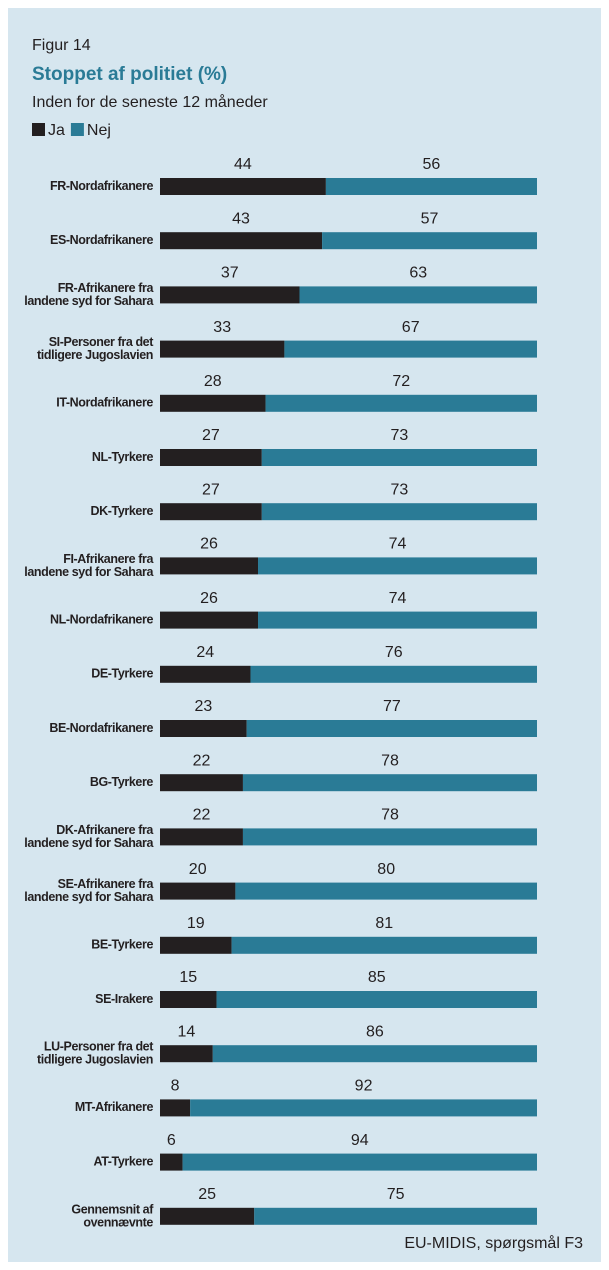 The width and height of the screenshot is (609, 1270). What do you see at coordinates (392, 706) in the screenshot?
I see `value-label: 77` at bounding box center [392, 706].